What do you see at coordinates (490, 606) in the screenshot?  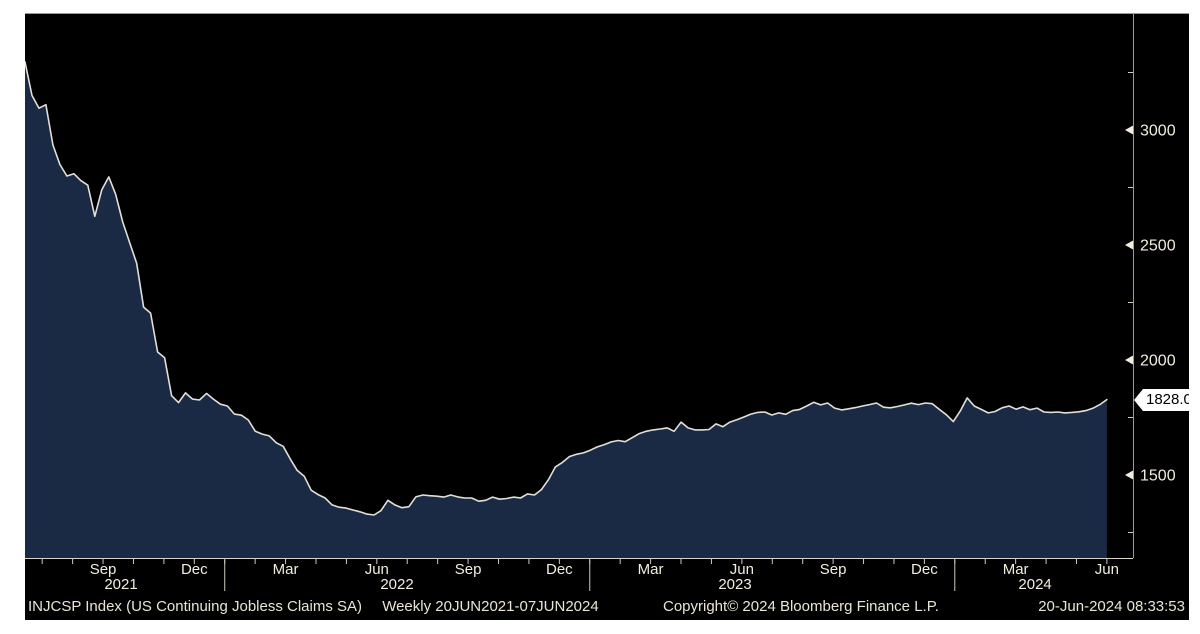 I see `range-label: Weekly 20JUN2021-07JUN2024` at bounding box center [490, 606].